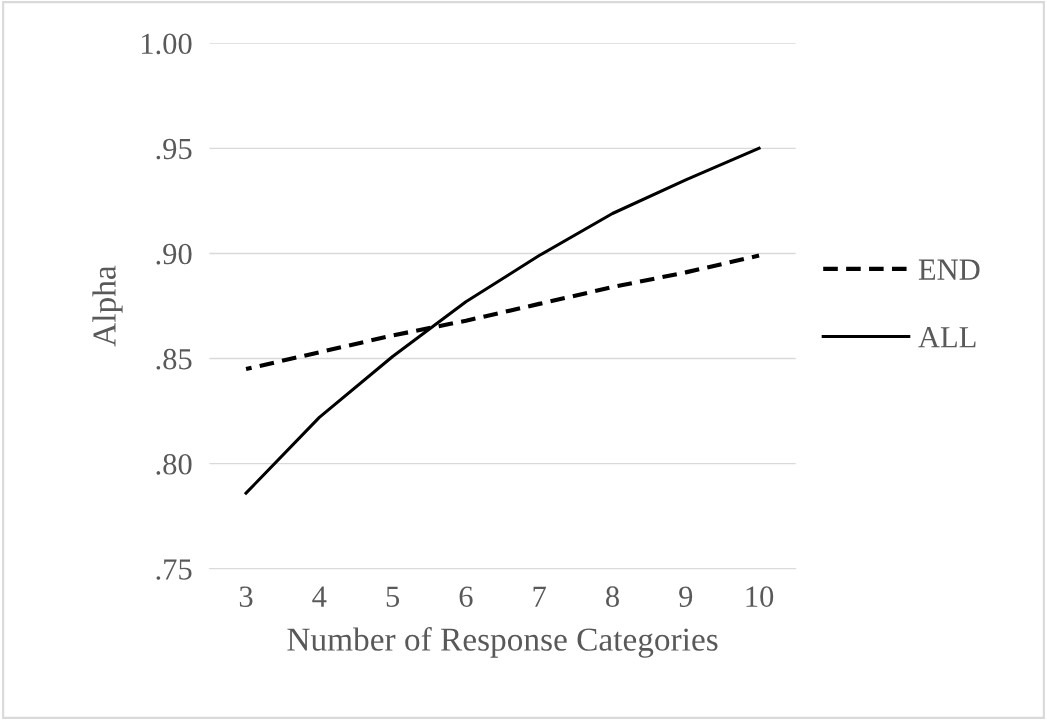  I want to click on legend-label: ALL, so click(947, 337).